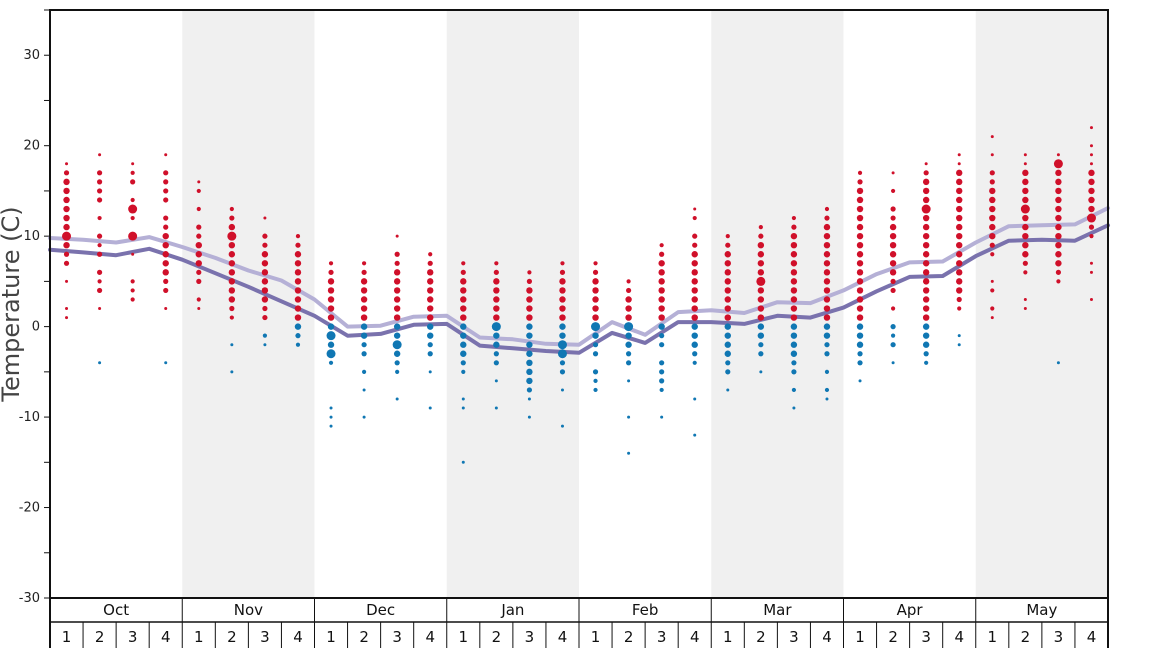 The image size is (1168, 648). I want to click on y-tick-label: -20, so click(29, 508).